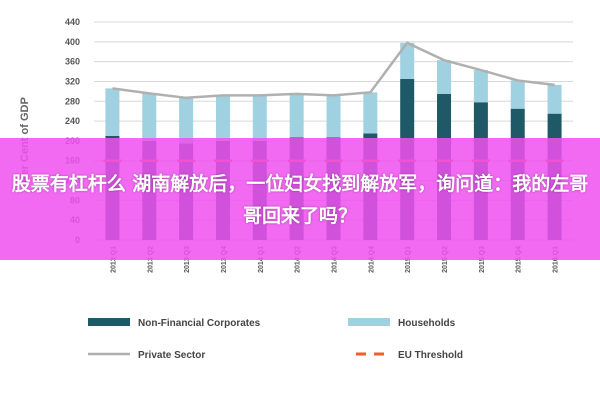 Image resolution: width=600 pixels, height=400 pixels. What do you see at coordinates (199, 323) in the screenshot?
I see `legend-label: Non-Financial Corporates` at bounding box center [199, 323].